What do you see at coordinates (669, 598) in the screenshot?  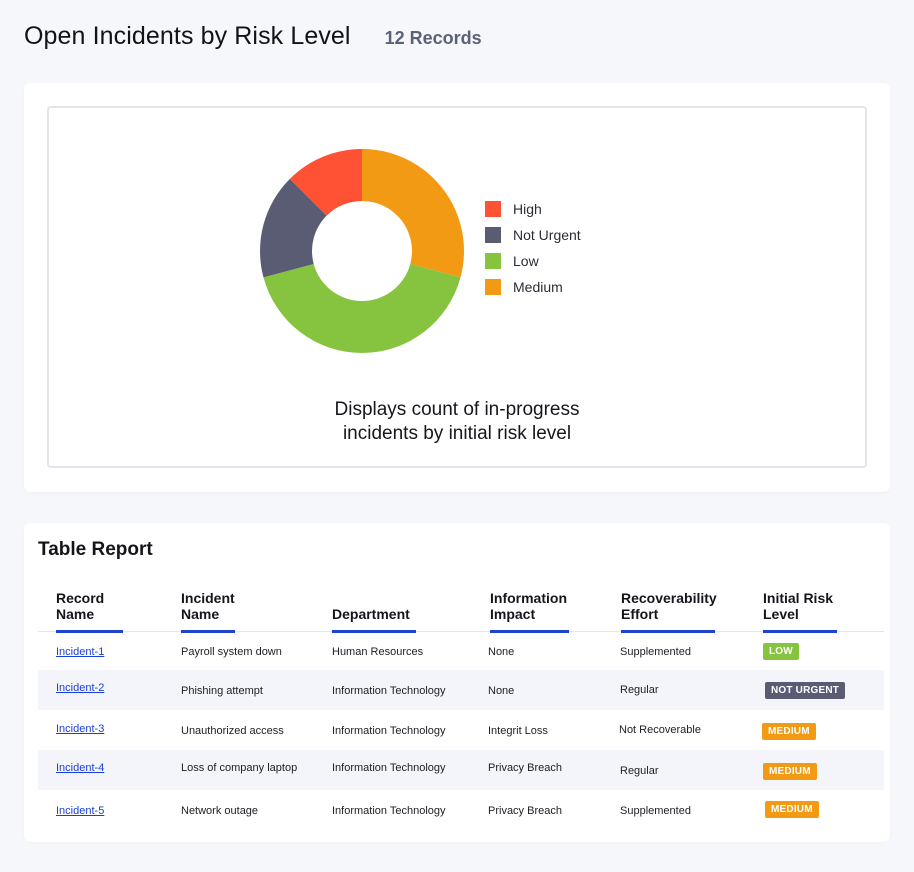 I see `header-line: Recoverability` at bounding box center [669, 598].